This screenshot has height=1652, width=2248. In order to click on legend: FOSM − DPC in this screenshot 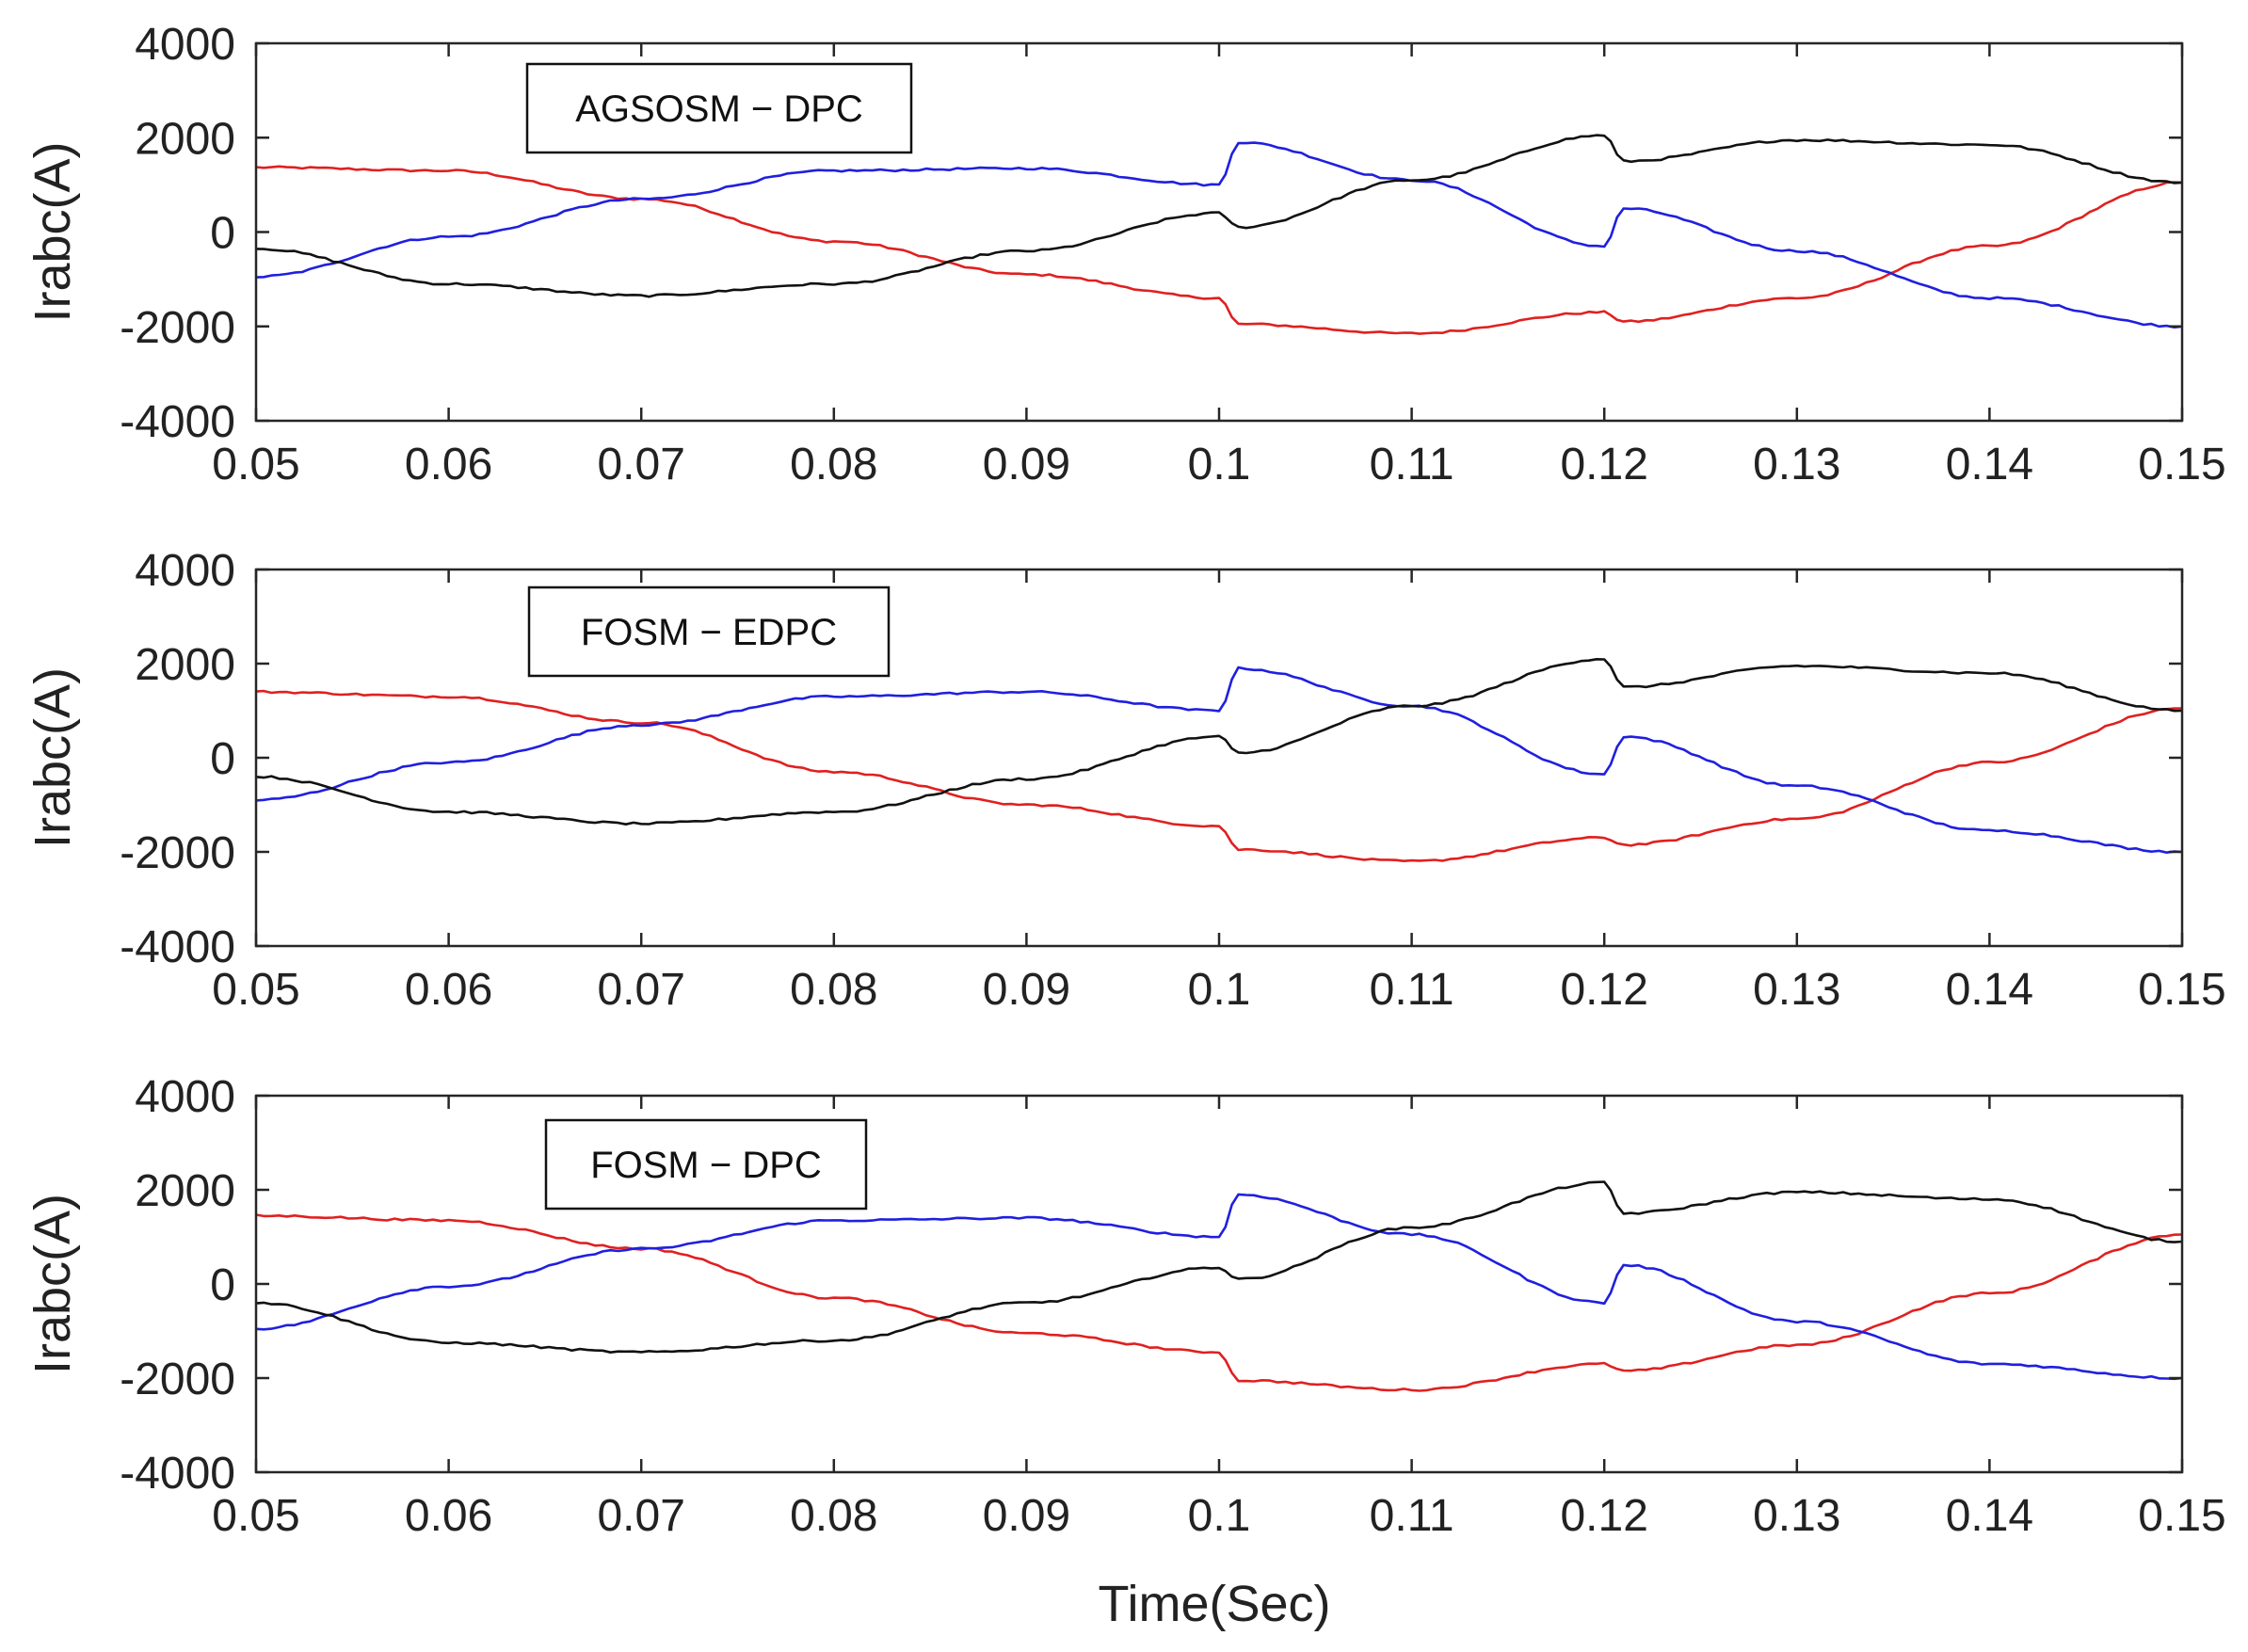, I will do `click(706, 1164)`.